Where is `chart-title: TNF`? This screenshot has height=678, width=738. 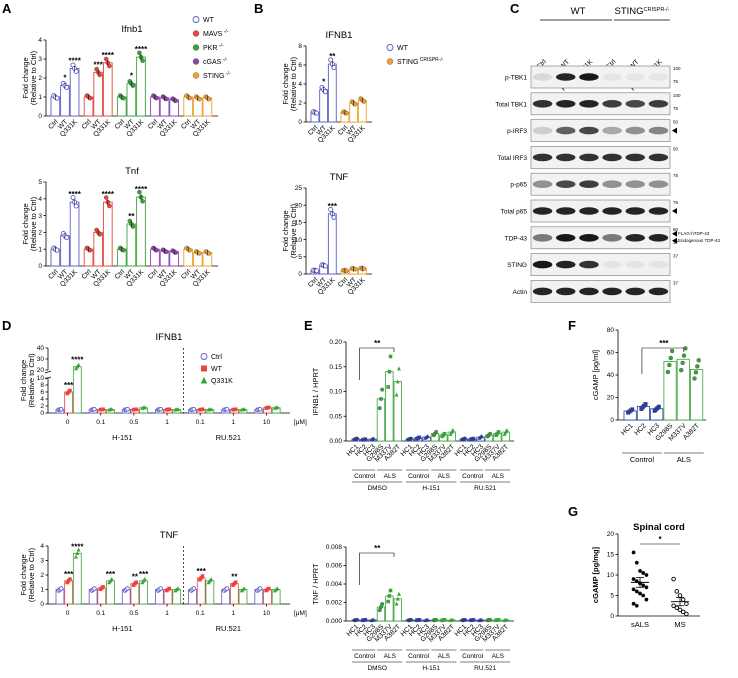 chart-title: TNF is located at coordinates (169, 535).